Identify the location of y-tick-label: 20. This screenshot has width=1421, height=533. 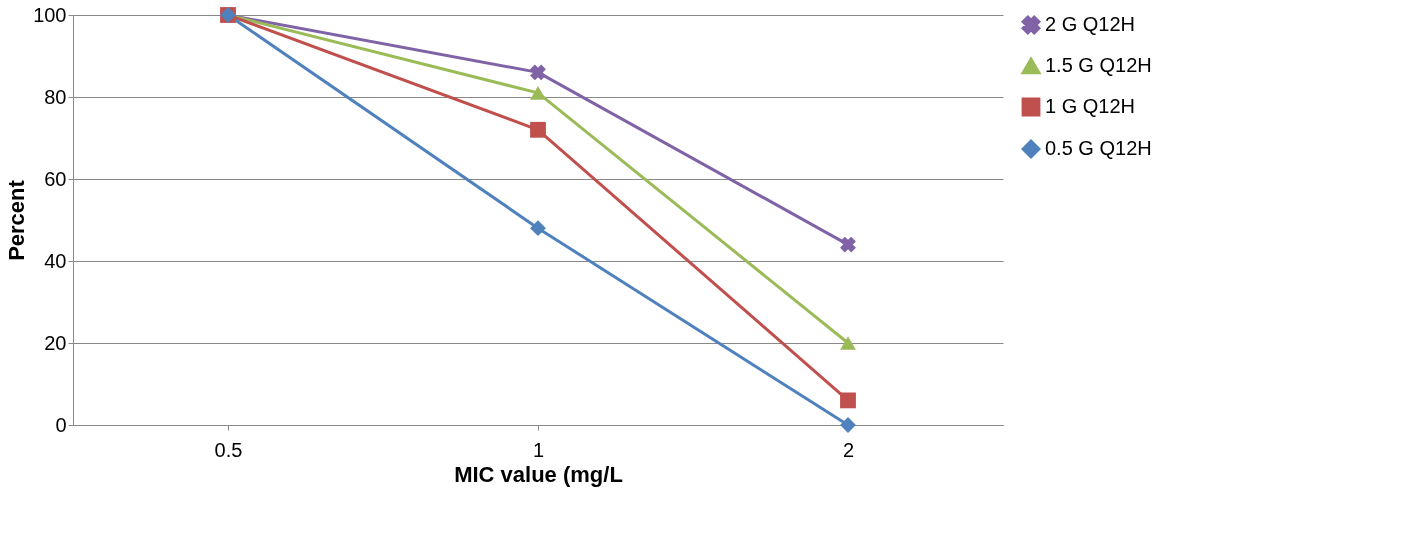
(55, 342).